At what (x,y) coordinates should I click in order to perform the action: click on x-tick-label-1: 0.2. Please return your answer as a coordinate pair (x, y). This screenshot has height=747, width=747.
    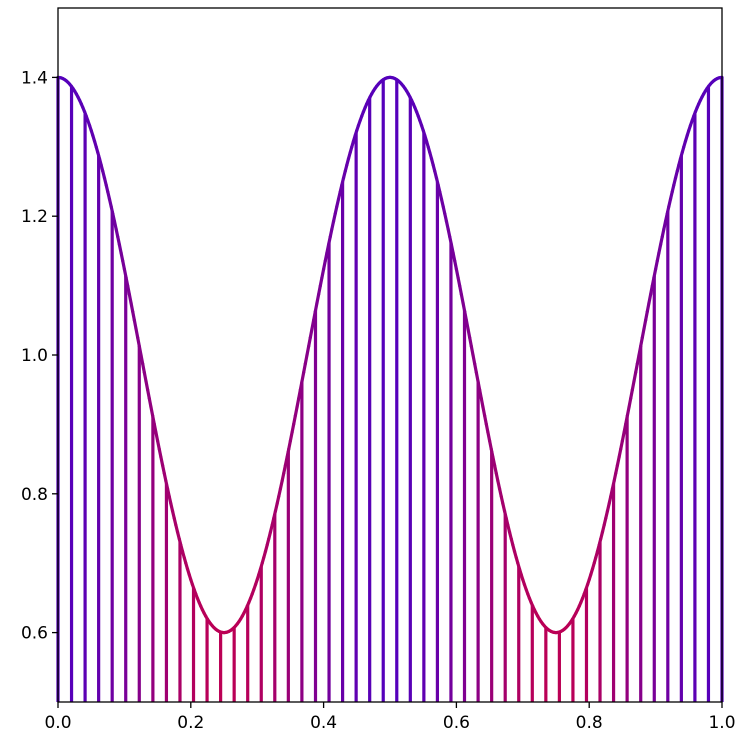
    Looking at the image, I should click on (190, 723).